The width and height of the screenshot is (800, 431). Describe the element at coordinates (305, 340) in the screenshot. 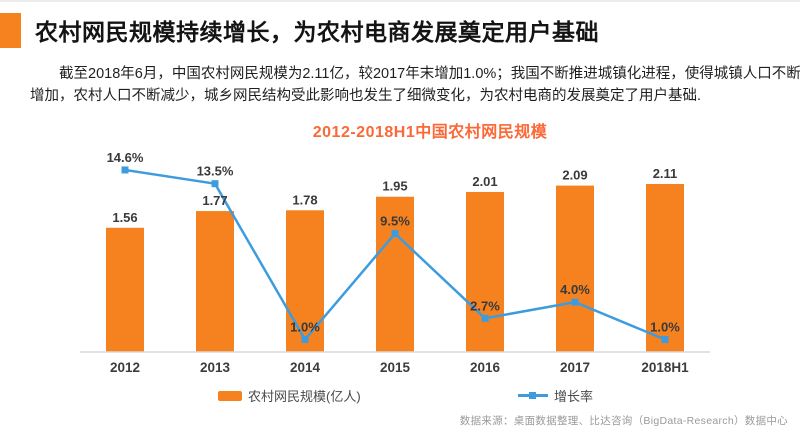

I see `line-marker-2014` at that location.